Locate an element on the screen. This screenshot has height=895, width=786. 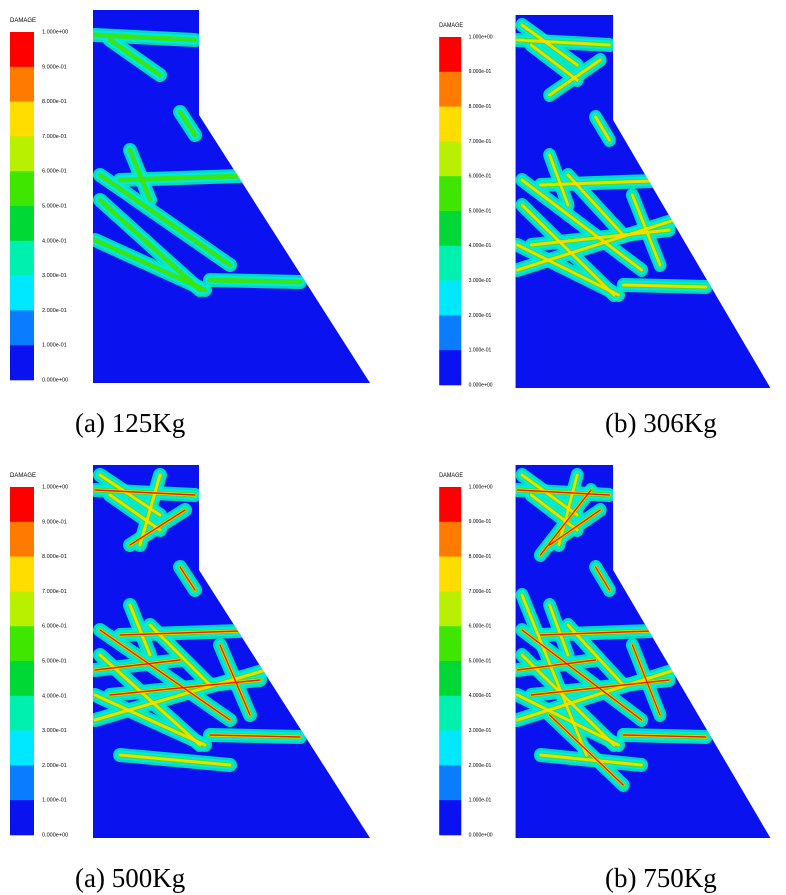
colorbar-label: 4.000e-01 is located at coordinates (54, 696).